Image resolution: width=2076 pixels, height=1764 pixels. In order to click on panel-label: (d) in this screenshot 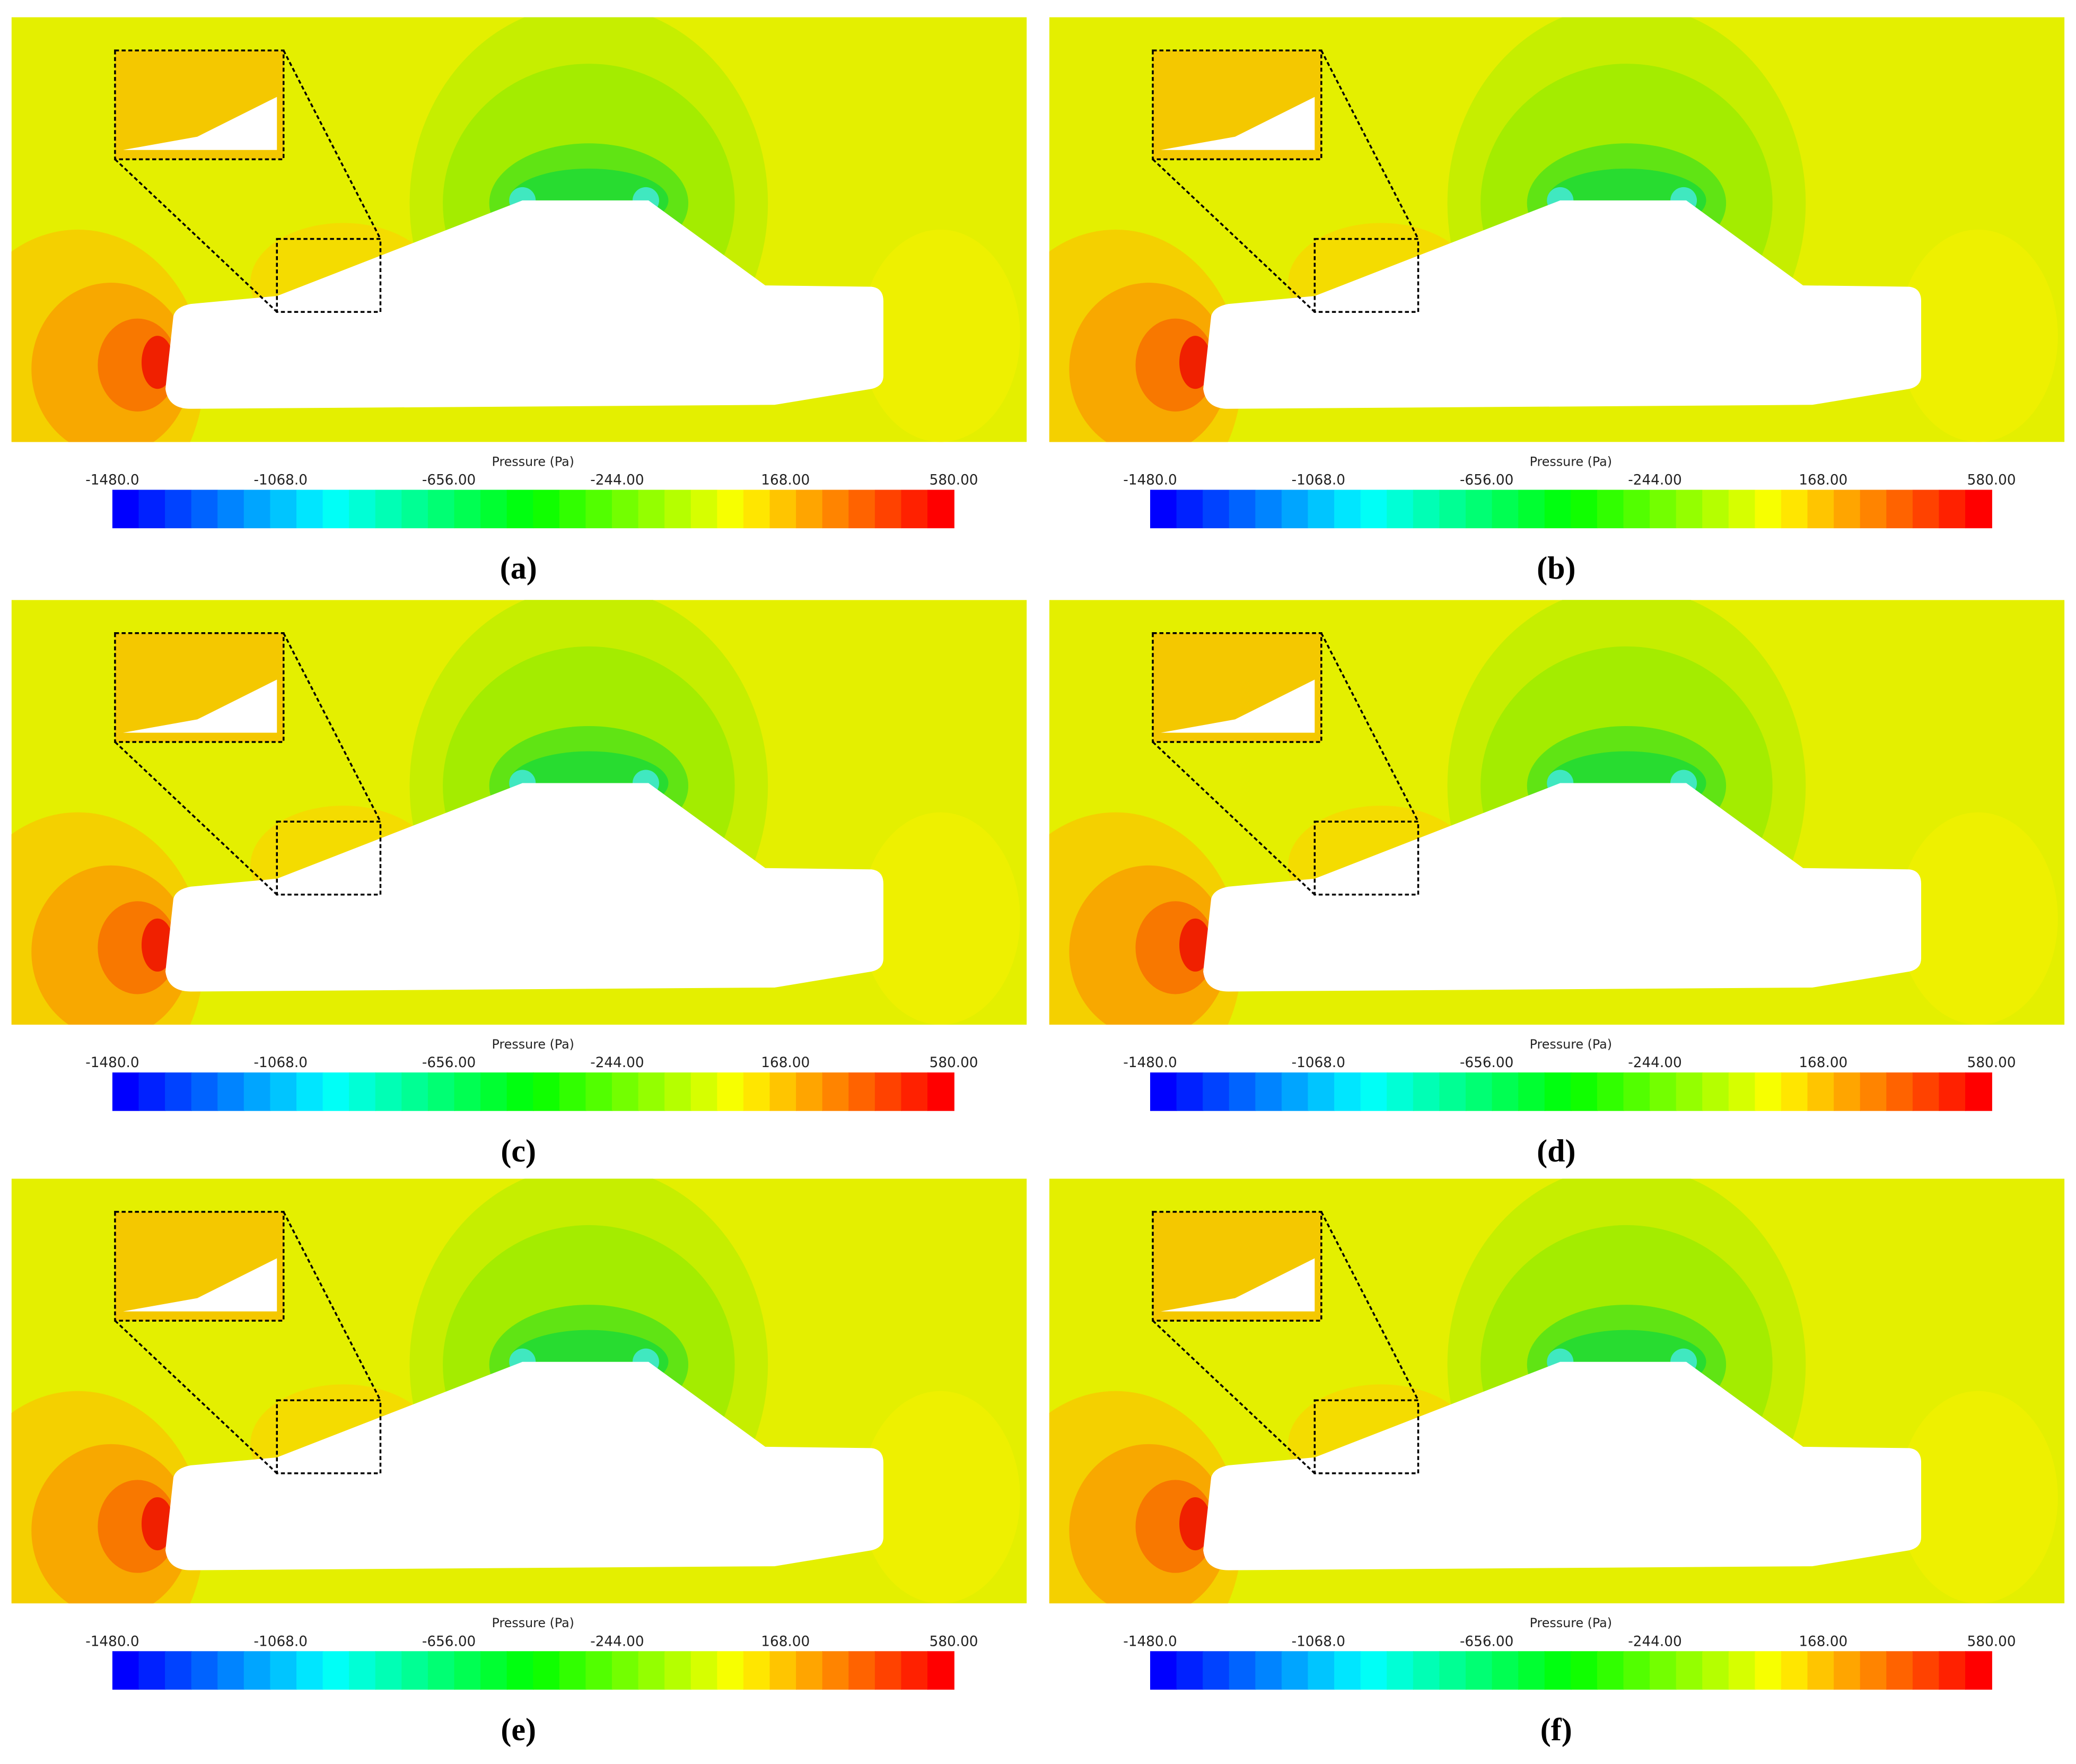, I will do `click(1556, 1150)`.